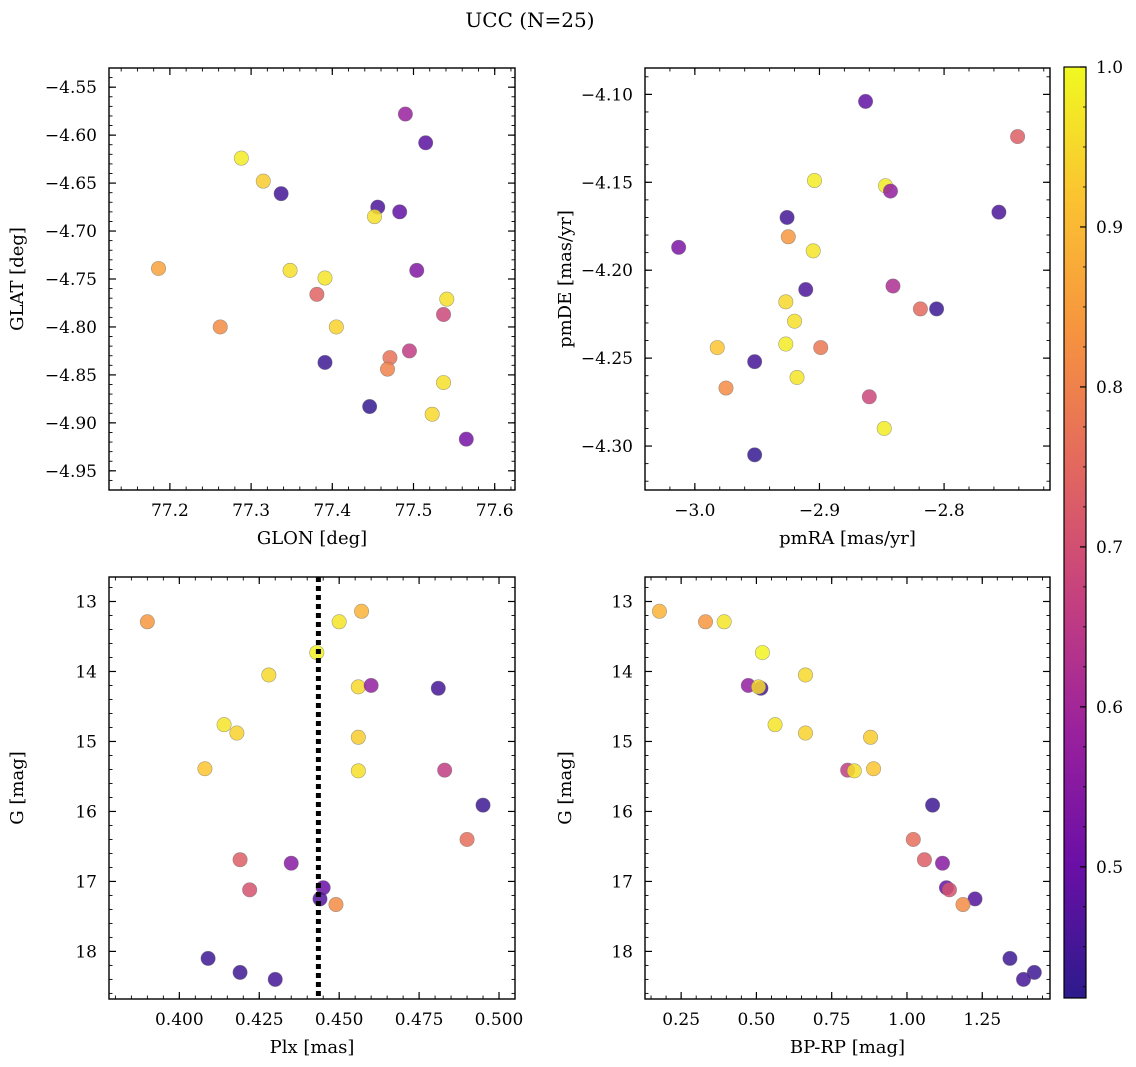  I want to click on y-axis-label: G [mag], so click(17, 787).